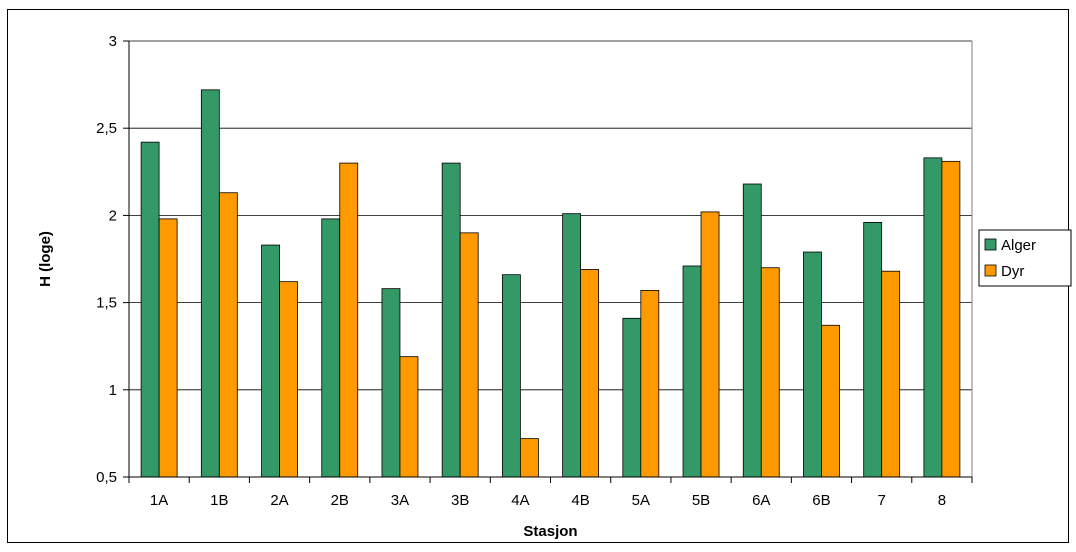 This screenshot has height=552, width=1076. Describe the element at coordinates (150, 309) in the screenshot. I see `bar-alger-1a` at that location.